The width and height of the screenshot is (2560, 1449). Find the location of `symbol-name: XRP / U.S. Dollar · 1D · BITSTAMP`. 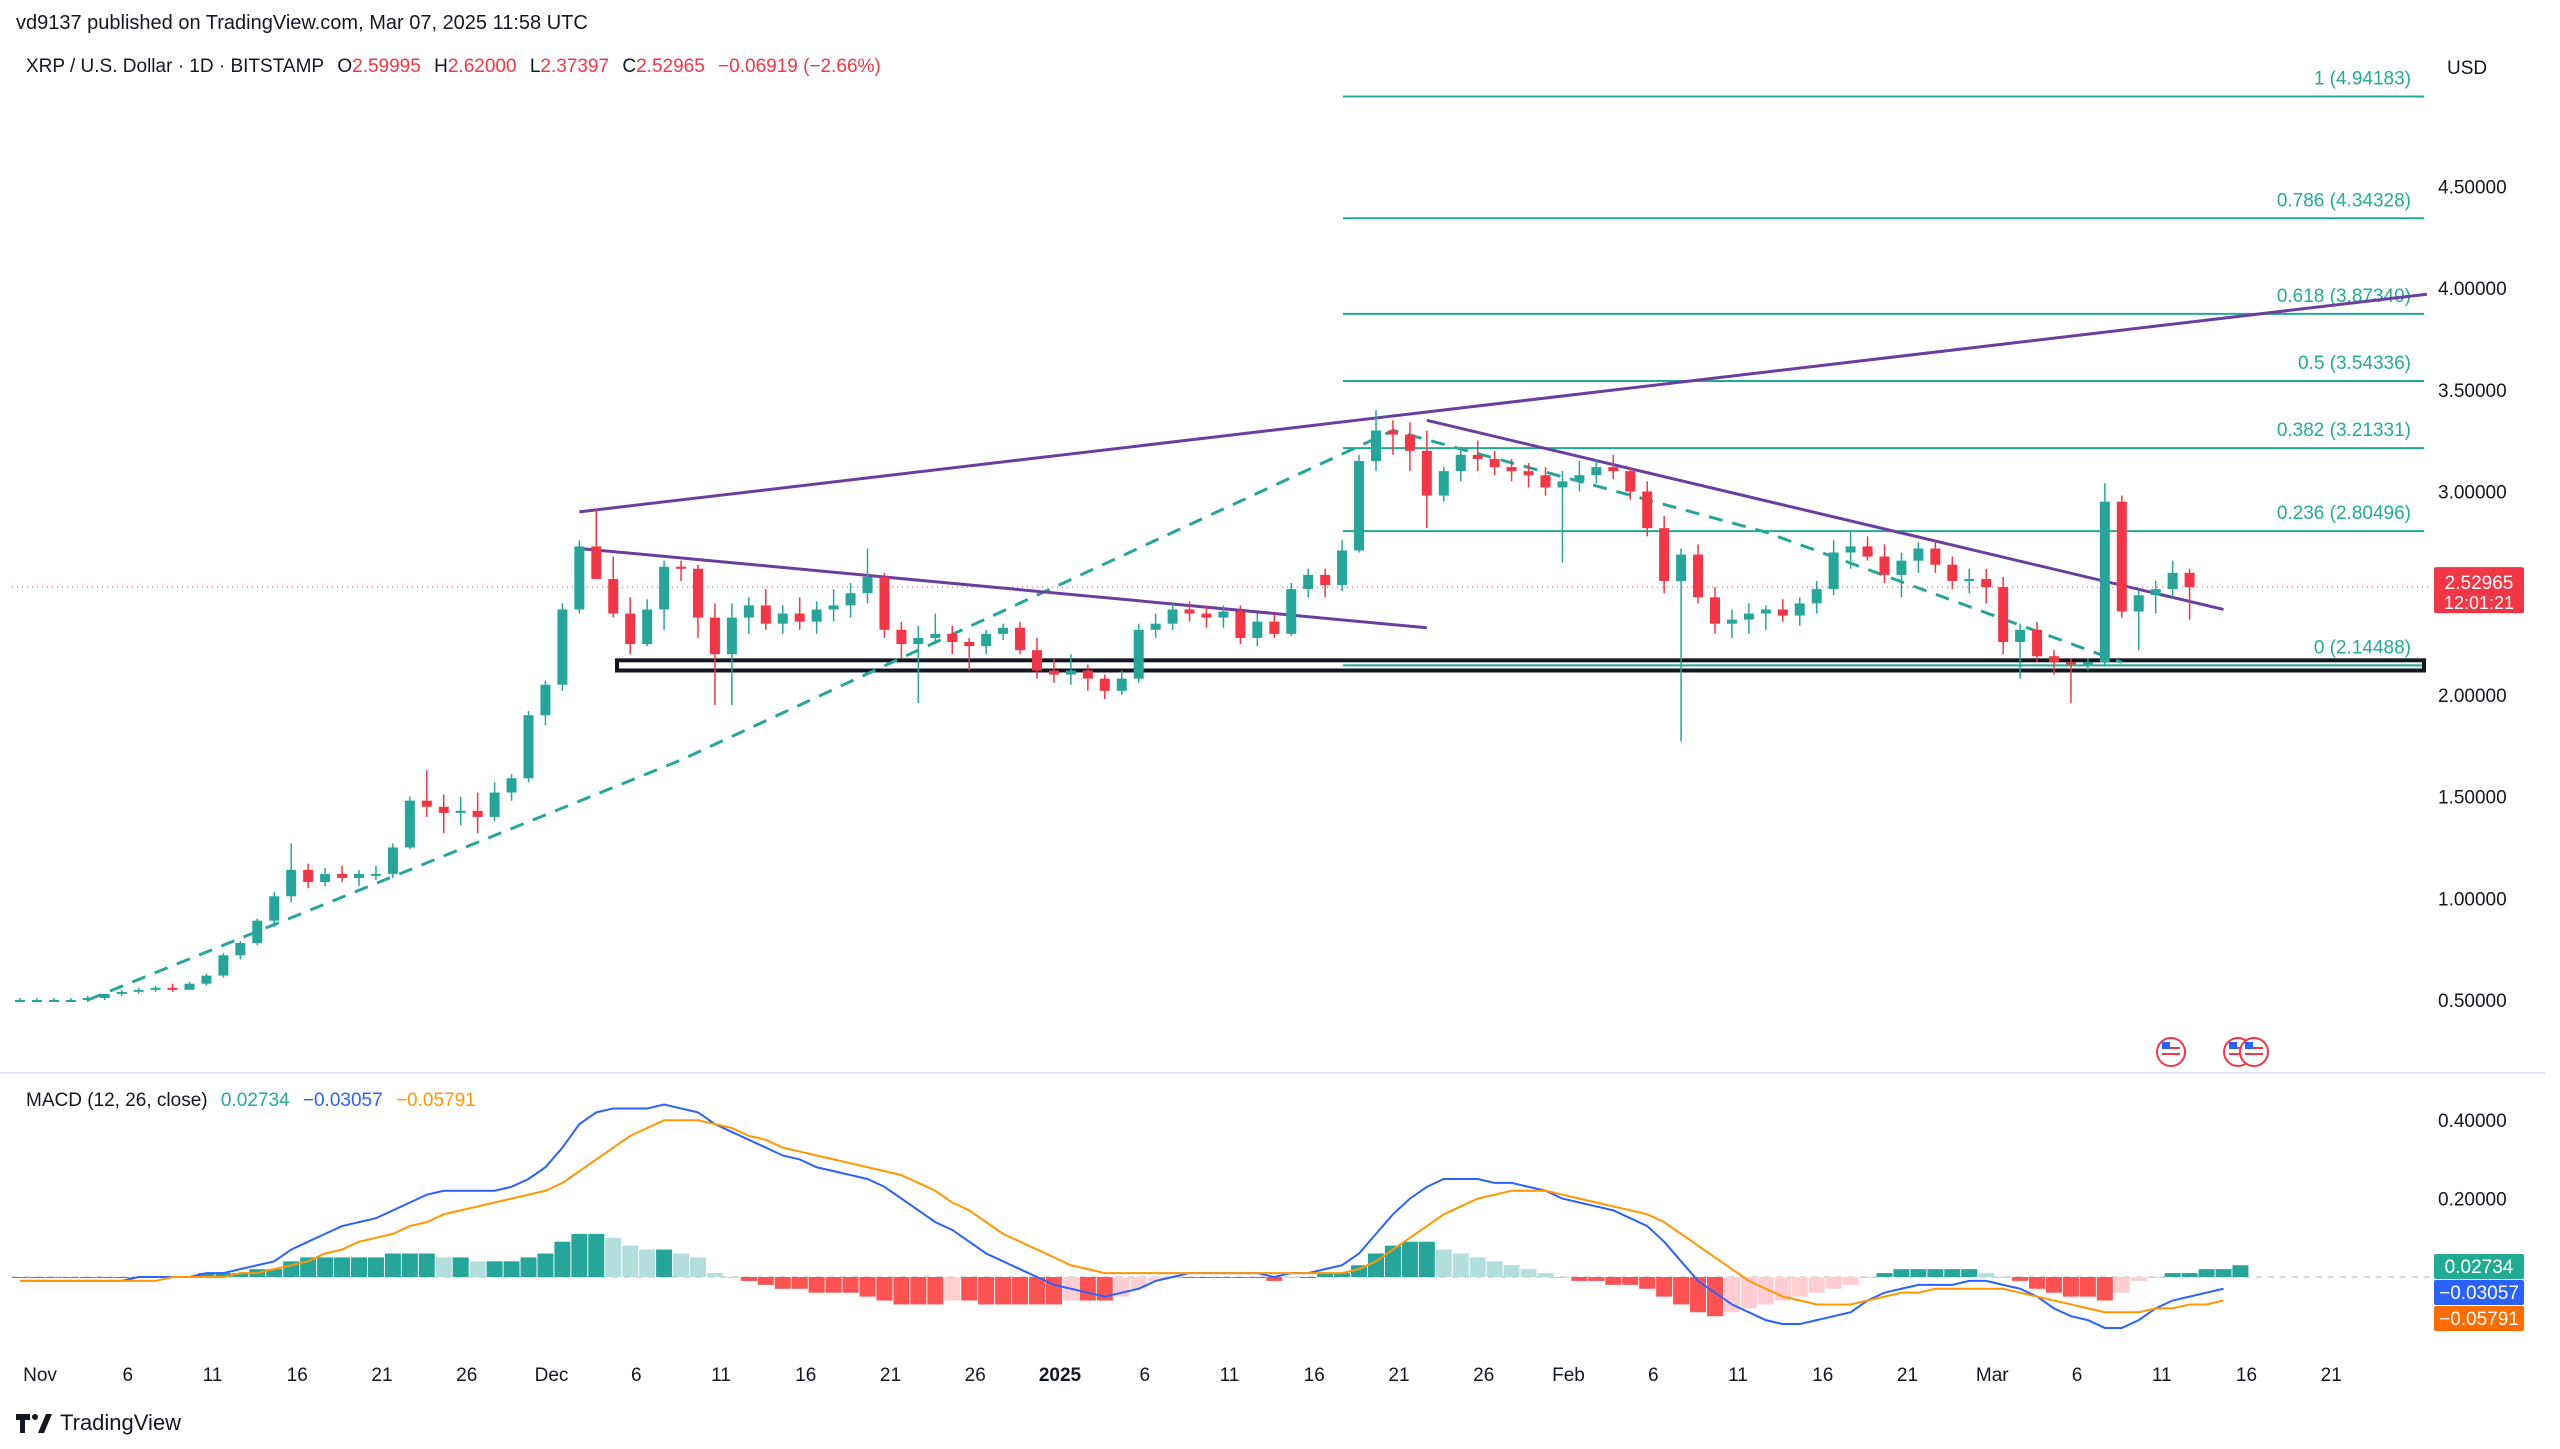

symbol-name: XRP / U.S. Dollar · 1D · BITSTAMP is located at coordinates (175, 66).